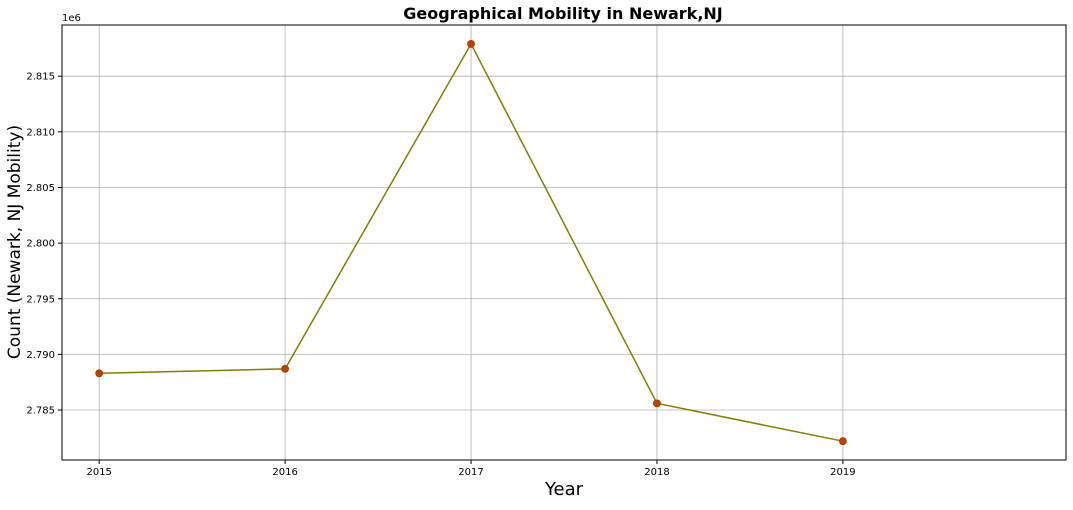  I want to click on x-tick-label: 2017, so click(470, 472).